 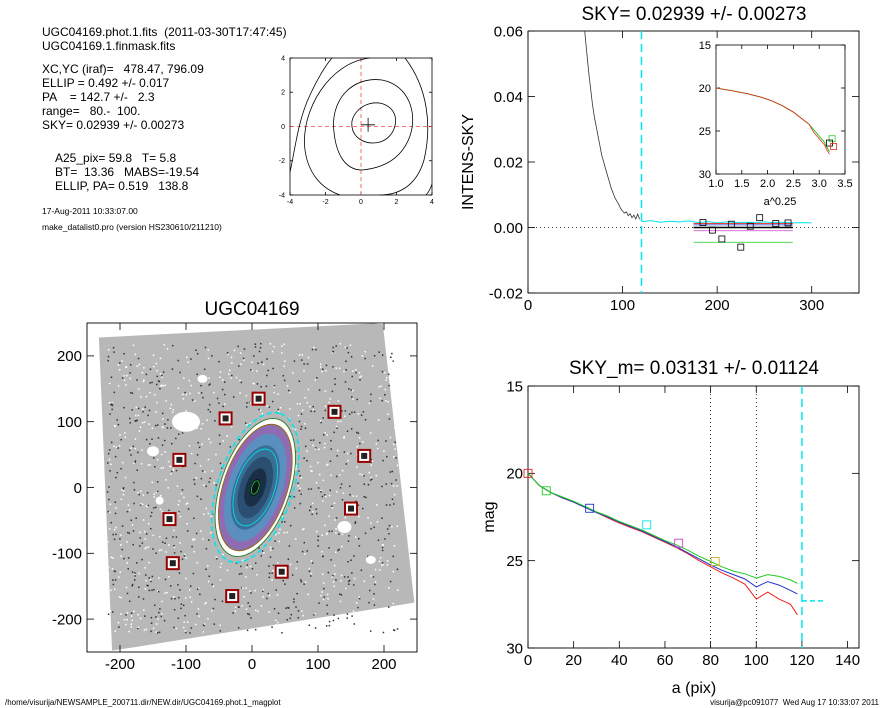 What do you see at coordinates (694, 688) in the screenshot?
I see `mag-xlabel: a (pix)` at bounding box center [694, 688].